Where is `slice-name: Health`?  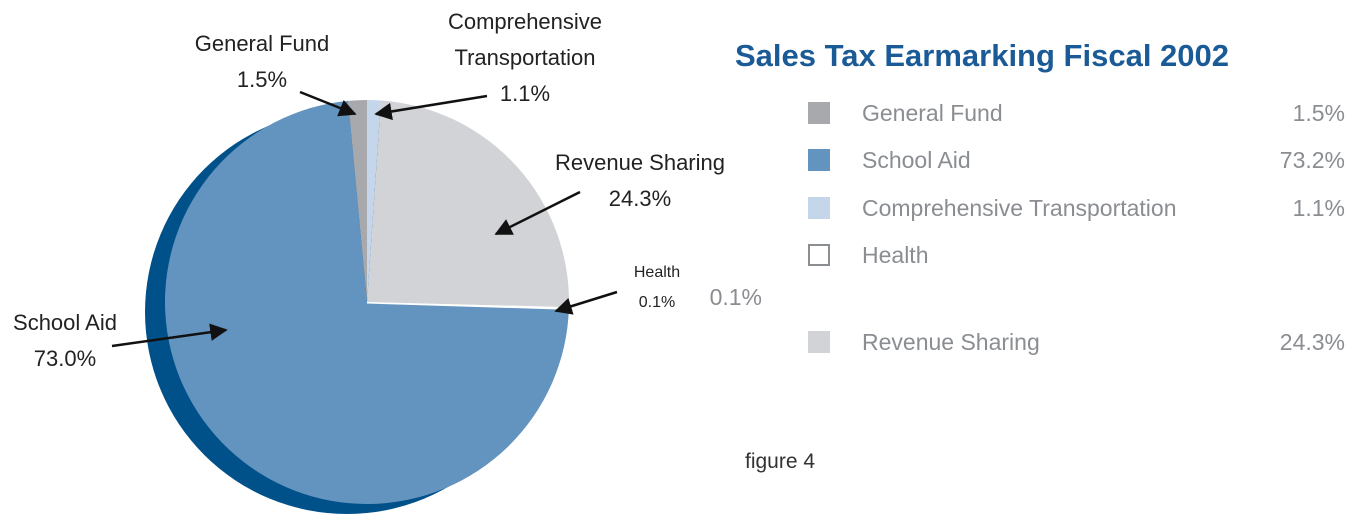
slice-name: Health is located at coordinates (657, 272).